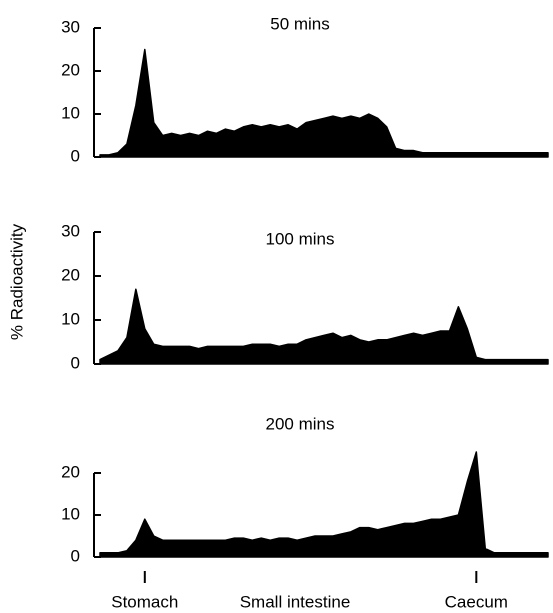  I want to click on panel-title: 100 mins, so click(300, 238).